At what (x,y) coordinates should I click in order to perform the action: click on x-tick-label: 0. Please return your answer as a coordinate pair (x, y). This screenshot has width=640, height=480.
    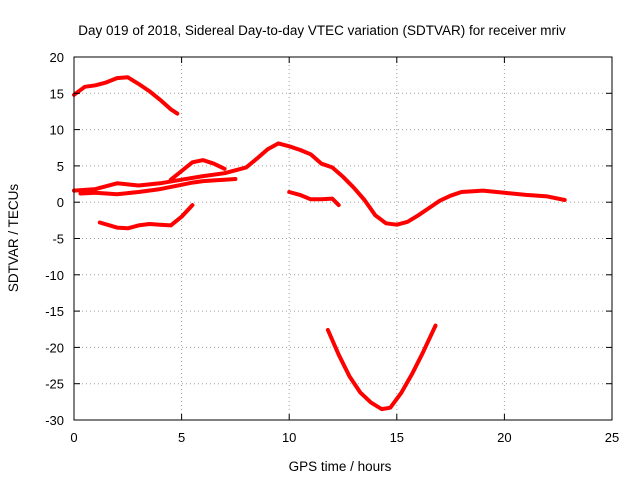
    Looking at the image, I should click on (73, 437).